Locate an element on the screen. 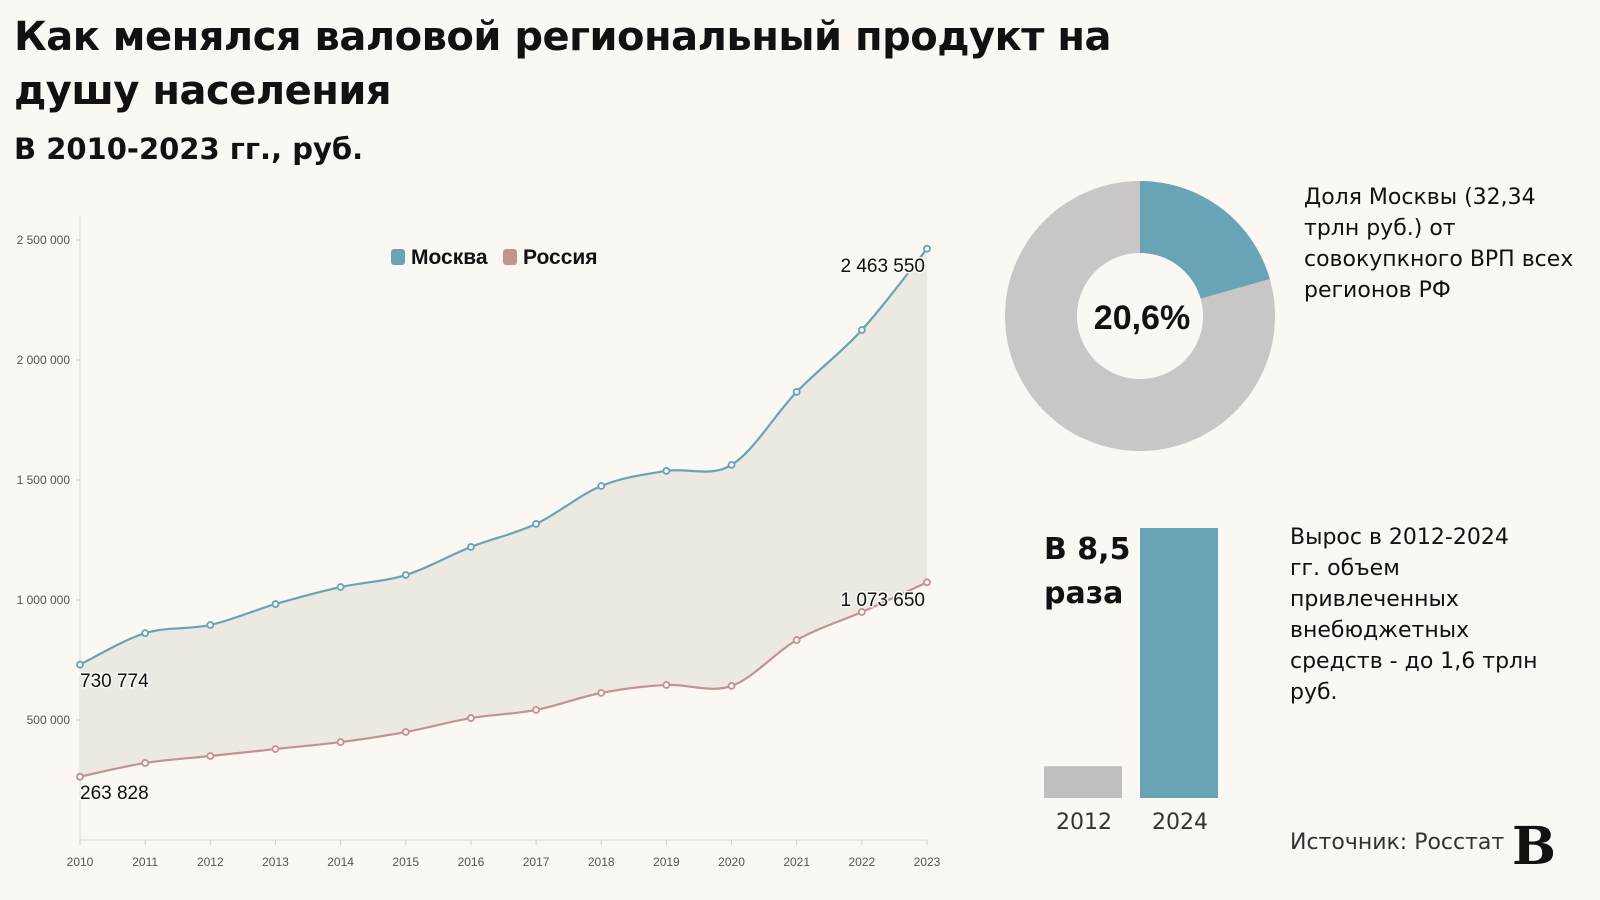  x-tick-label: 2010 is located at coordinates (80, 862).